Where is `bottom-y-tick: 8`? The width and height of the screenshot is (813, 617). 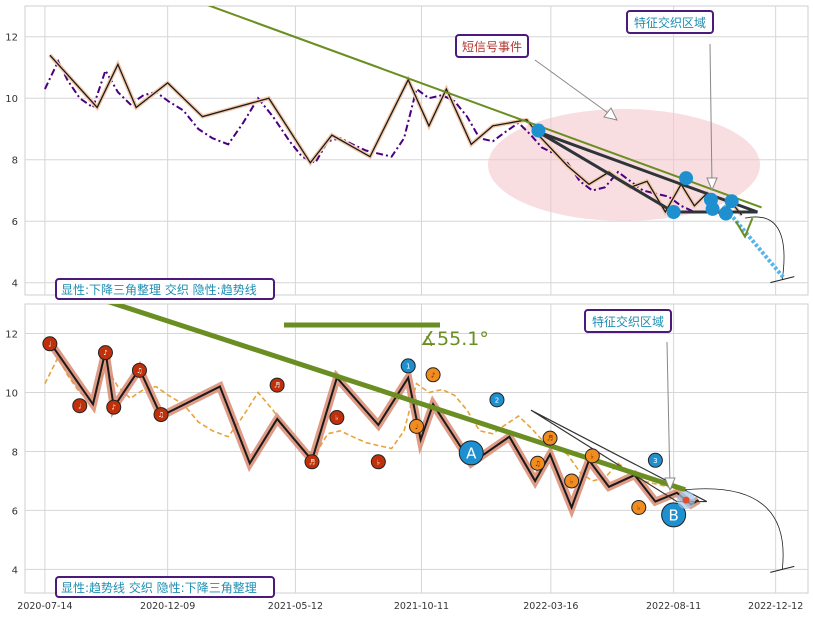 bottom-y-tick: 8 is located at coordinates (15, 452).